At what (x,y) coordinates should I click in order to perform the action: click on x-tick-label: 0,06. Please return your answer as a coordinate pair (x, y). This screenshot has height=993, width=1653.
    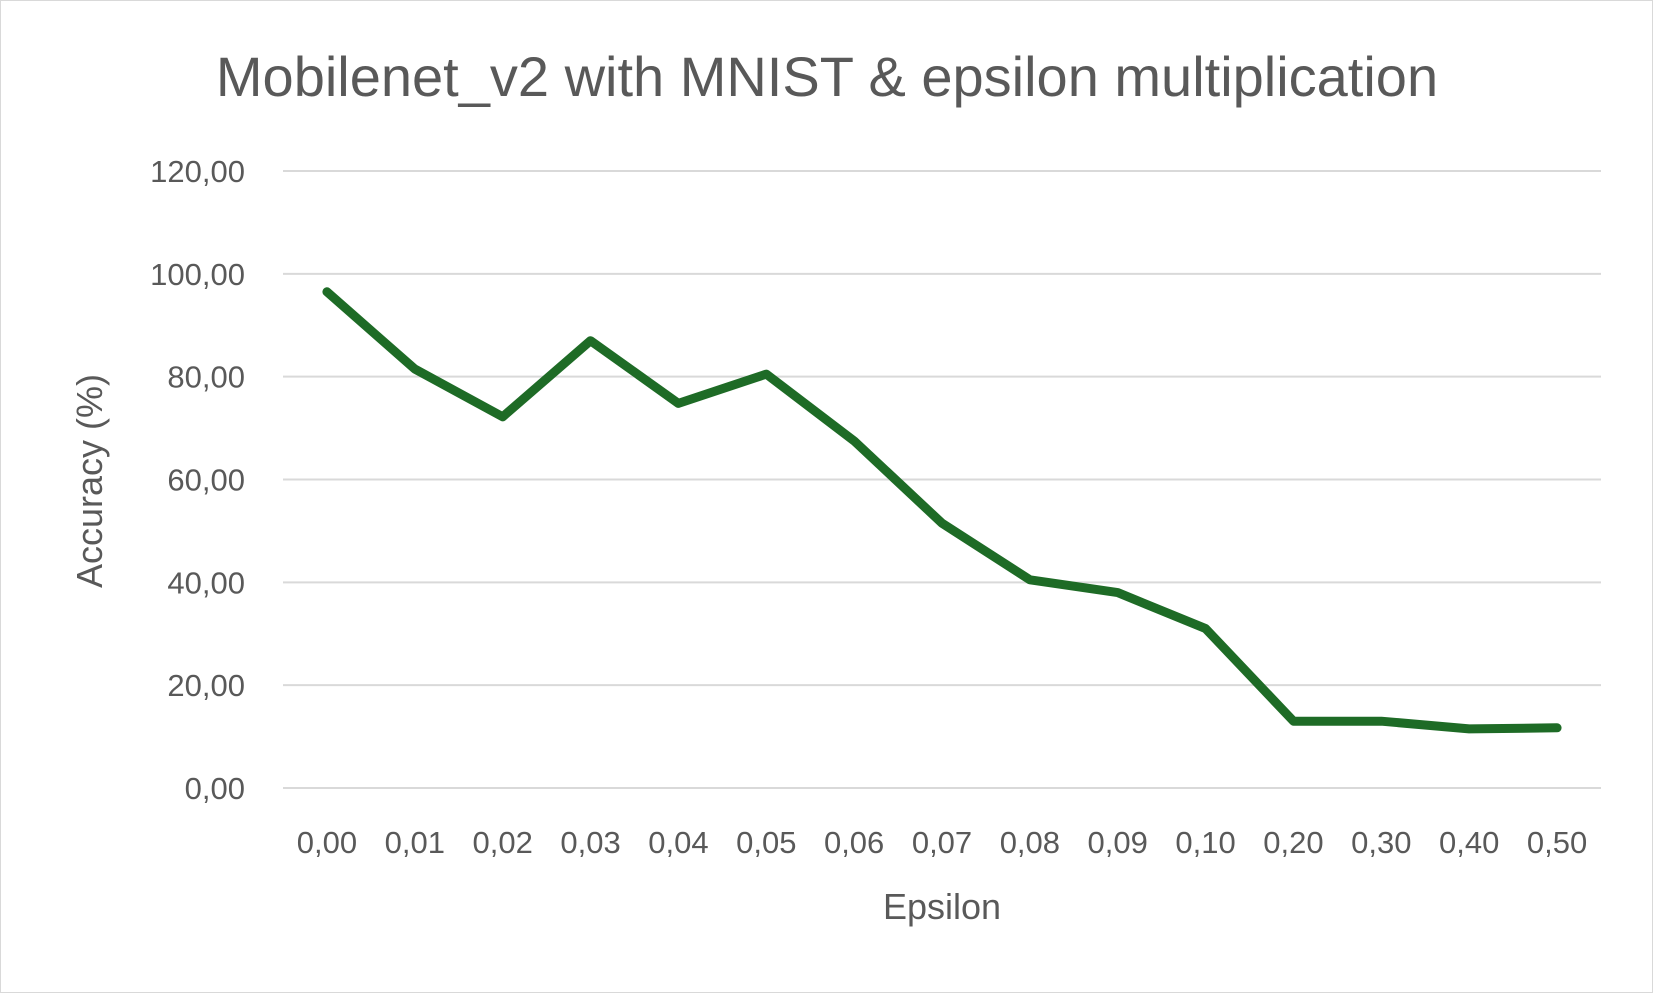
    Looking at the image, I should click on (854, 842).